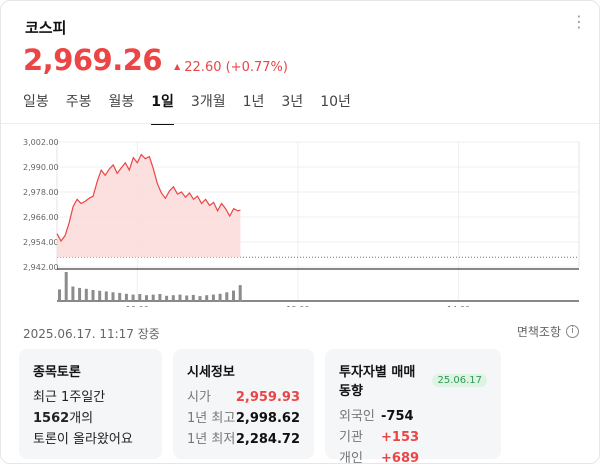 The height and width of the screenshot is (464, 600). I want to click on market-row-open: 시가 2,959.93, so click(243, 397).